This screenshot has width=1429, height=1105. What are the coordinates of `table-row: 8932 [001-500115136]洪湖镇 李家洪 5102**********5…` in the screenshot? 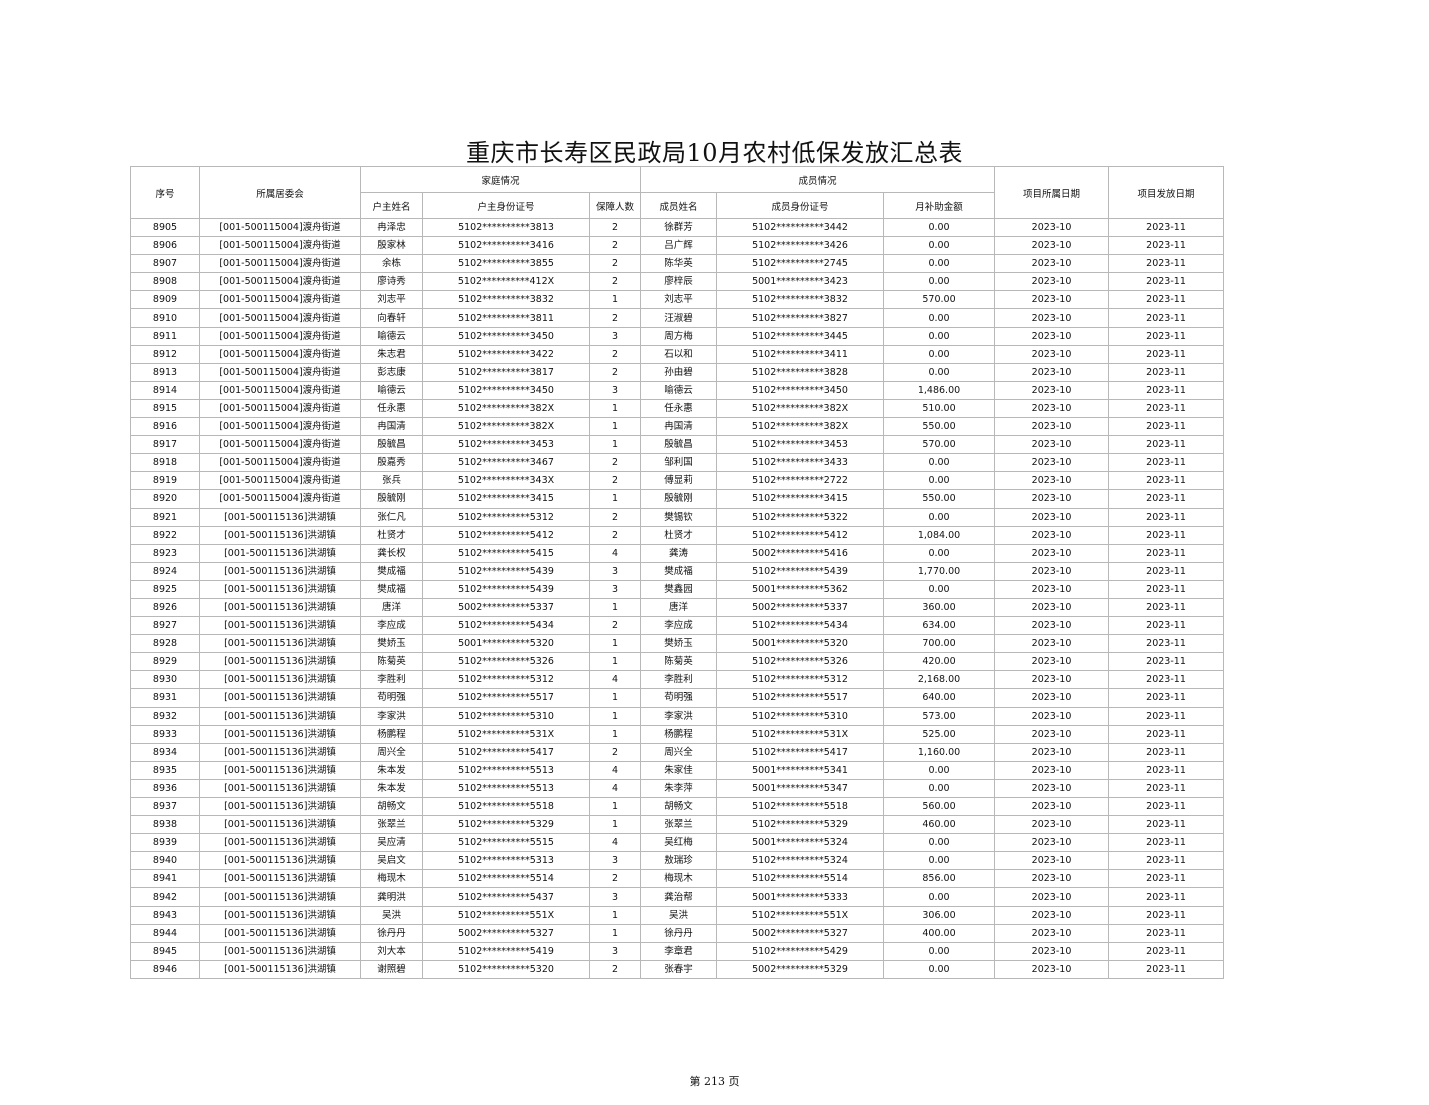 It's located at (677, 716).